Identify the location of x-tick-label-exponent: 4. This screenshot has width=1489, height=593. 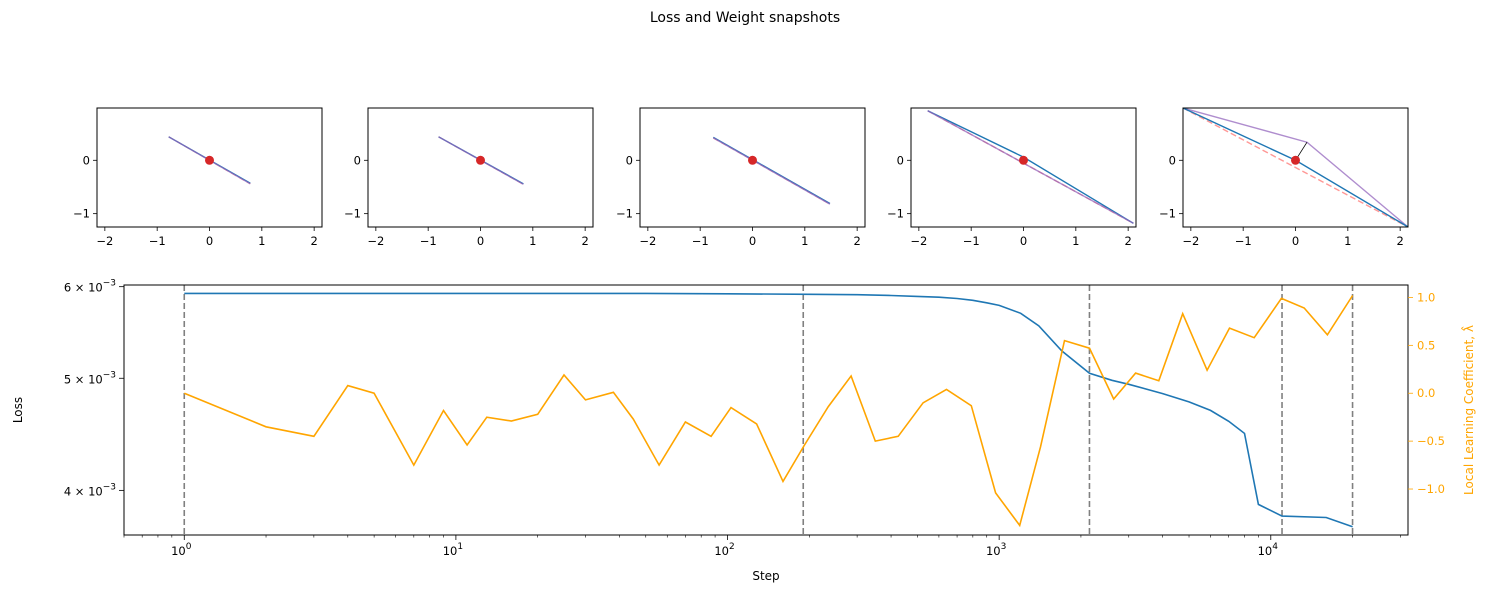
(1275, 547).